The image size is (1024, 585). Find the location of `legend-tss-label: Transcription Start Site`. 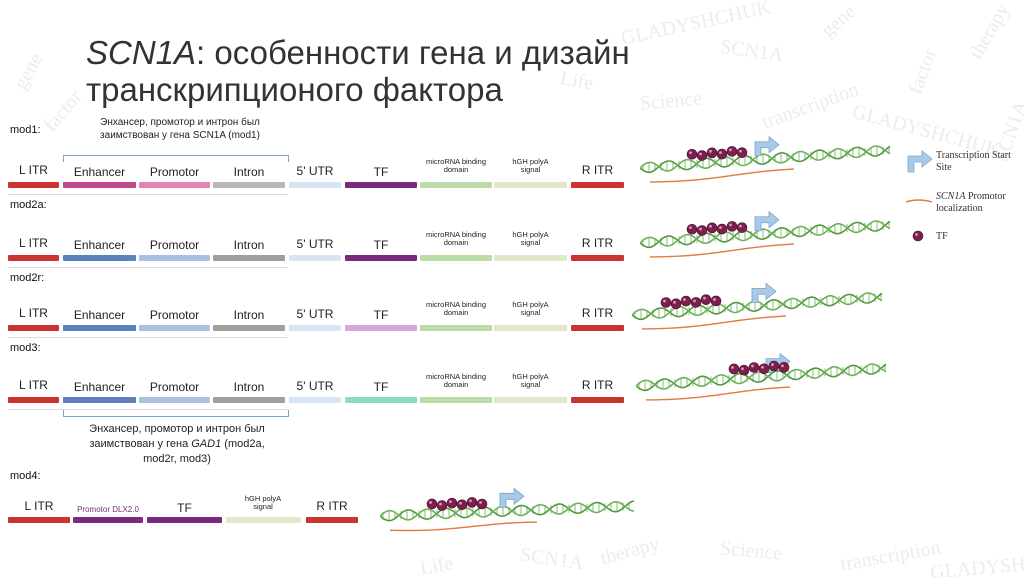

legend-tss-label: Transcription Start Site is located at coordinates (973, 161).